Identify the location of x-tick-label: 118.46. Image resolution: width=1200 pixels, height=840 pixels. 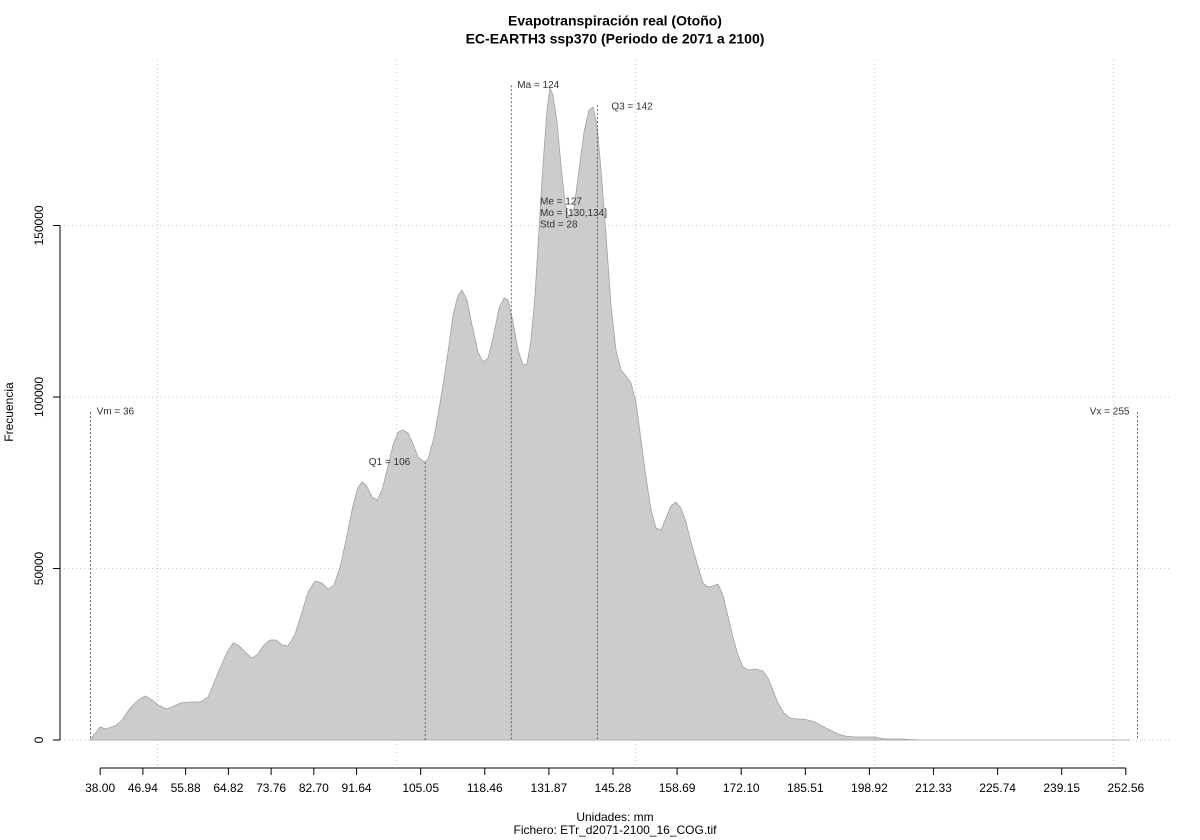
(485, 788).